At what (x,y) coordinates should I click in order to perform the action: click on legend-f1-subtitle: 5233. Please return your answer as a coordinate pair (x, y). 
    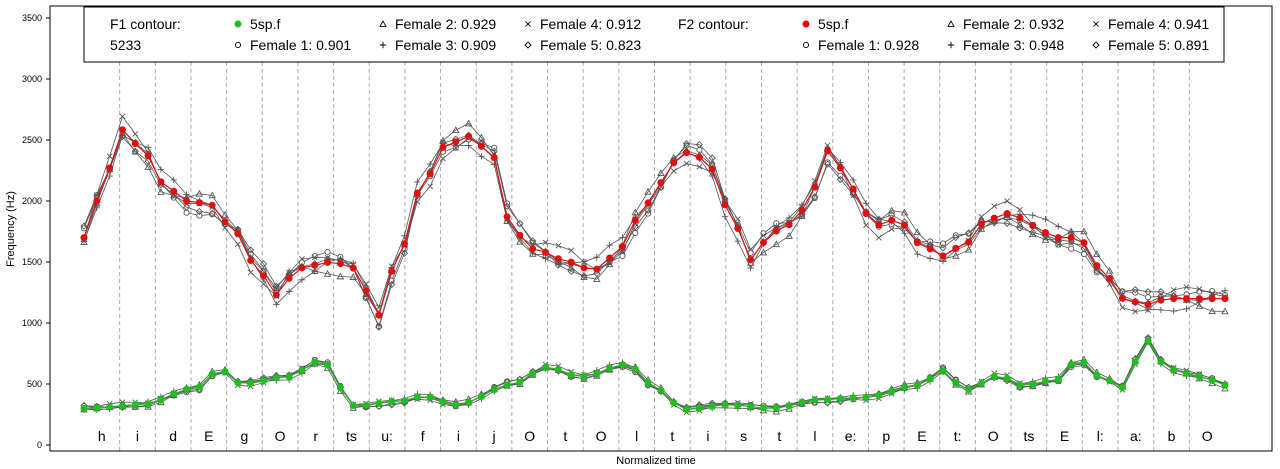
    Looking at the image, I should click on (125, 45).